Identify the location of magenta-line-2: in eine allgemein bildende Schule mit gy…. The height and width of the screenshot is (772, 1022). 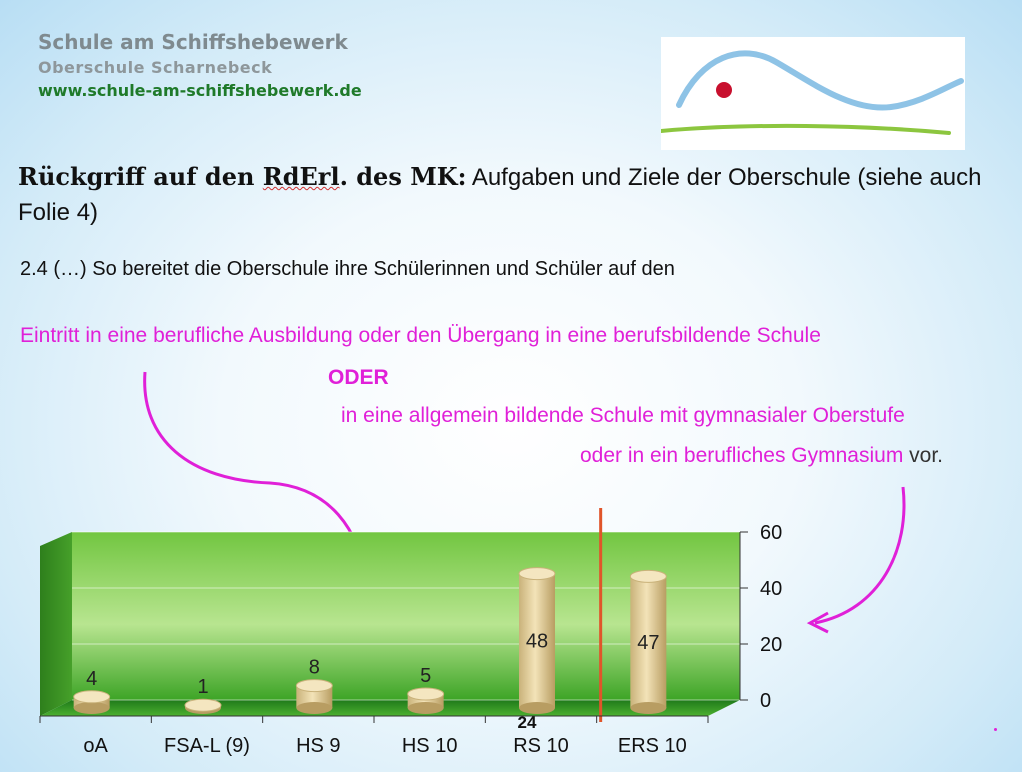
(623, 415).